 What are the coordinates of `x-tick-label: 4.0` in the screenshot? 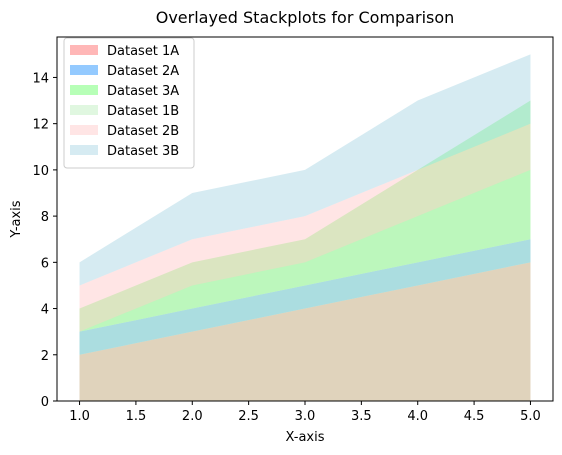 It's located at (417, 416).